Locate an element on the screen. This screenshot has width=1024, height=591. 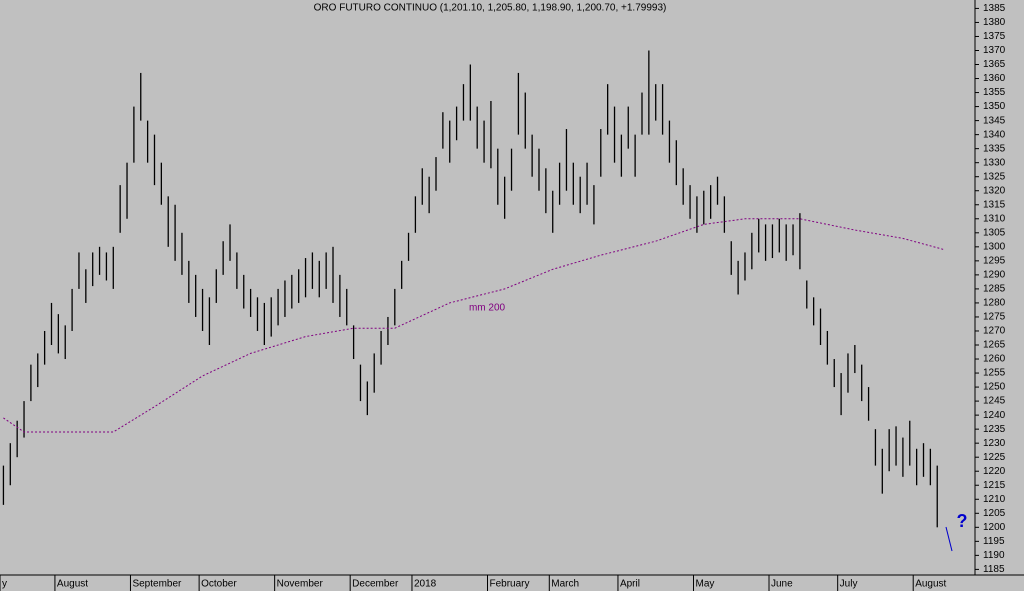
y-tick-label: 1260 is located at coordinates (994, 359).